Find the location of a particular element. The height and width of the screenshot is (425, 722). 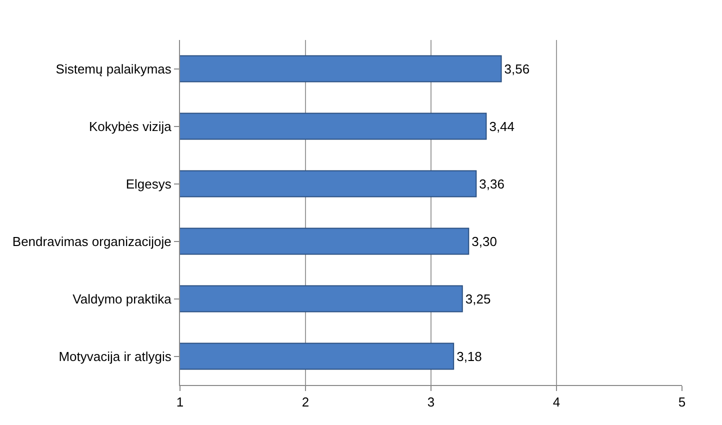

data-label: 3,25 is located at coordinates (478, 298).